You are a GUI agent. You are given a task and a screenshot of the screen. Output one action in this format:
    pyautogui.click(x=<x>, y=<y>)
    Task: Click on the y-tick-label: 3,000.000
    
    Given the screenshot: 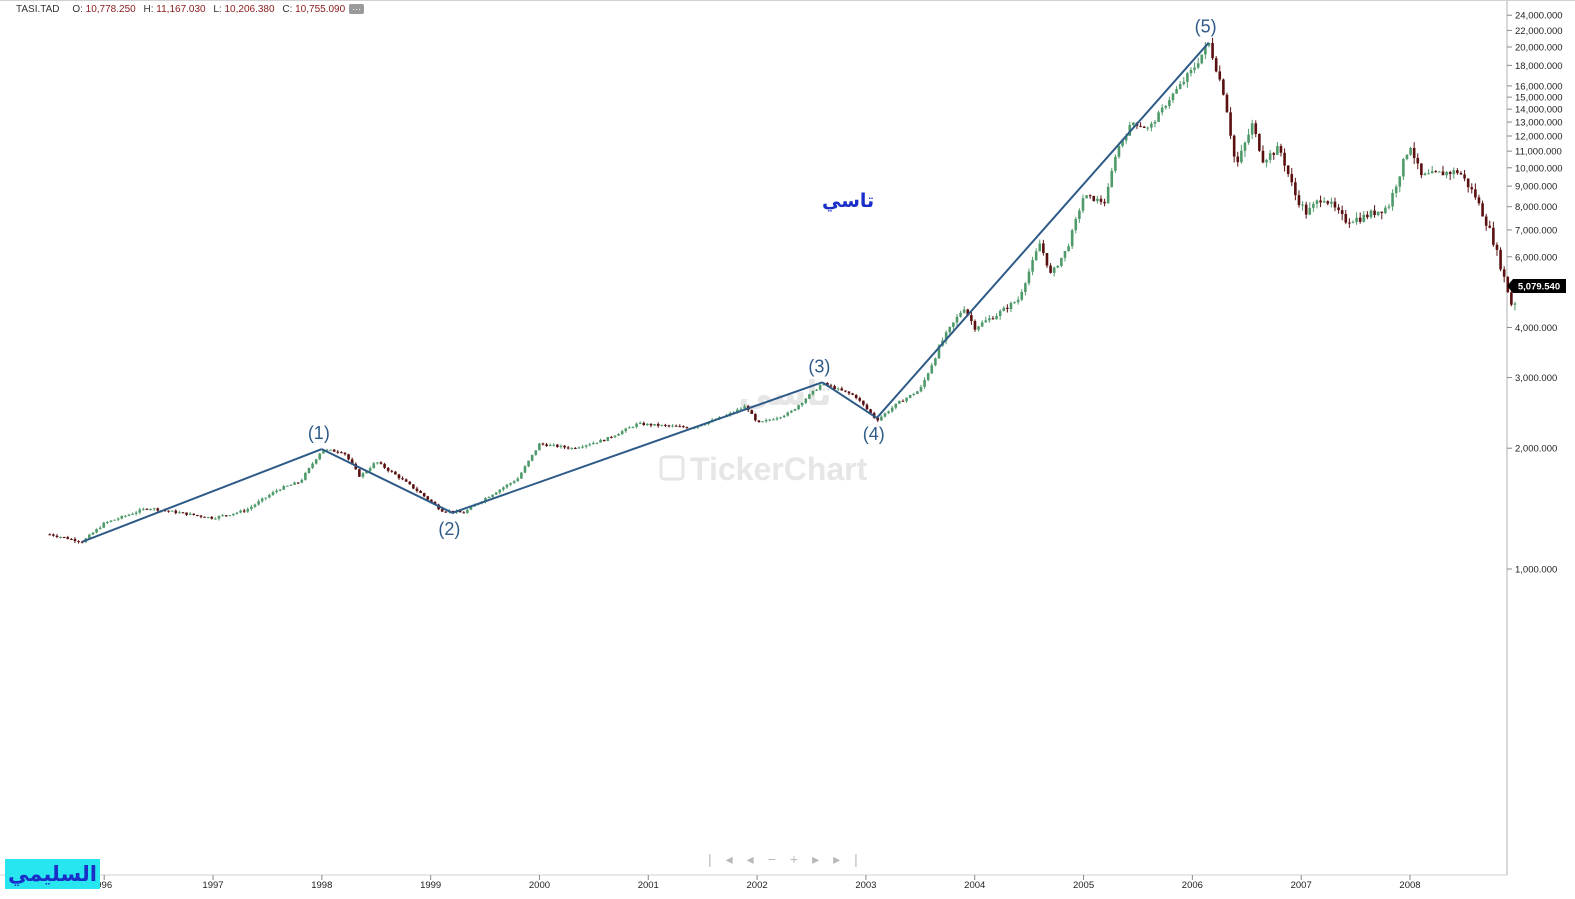 What is the action you would take?
    pyautogui.click(x=1536, y=378)
    